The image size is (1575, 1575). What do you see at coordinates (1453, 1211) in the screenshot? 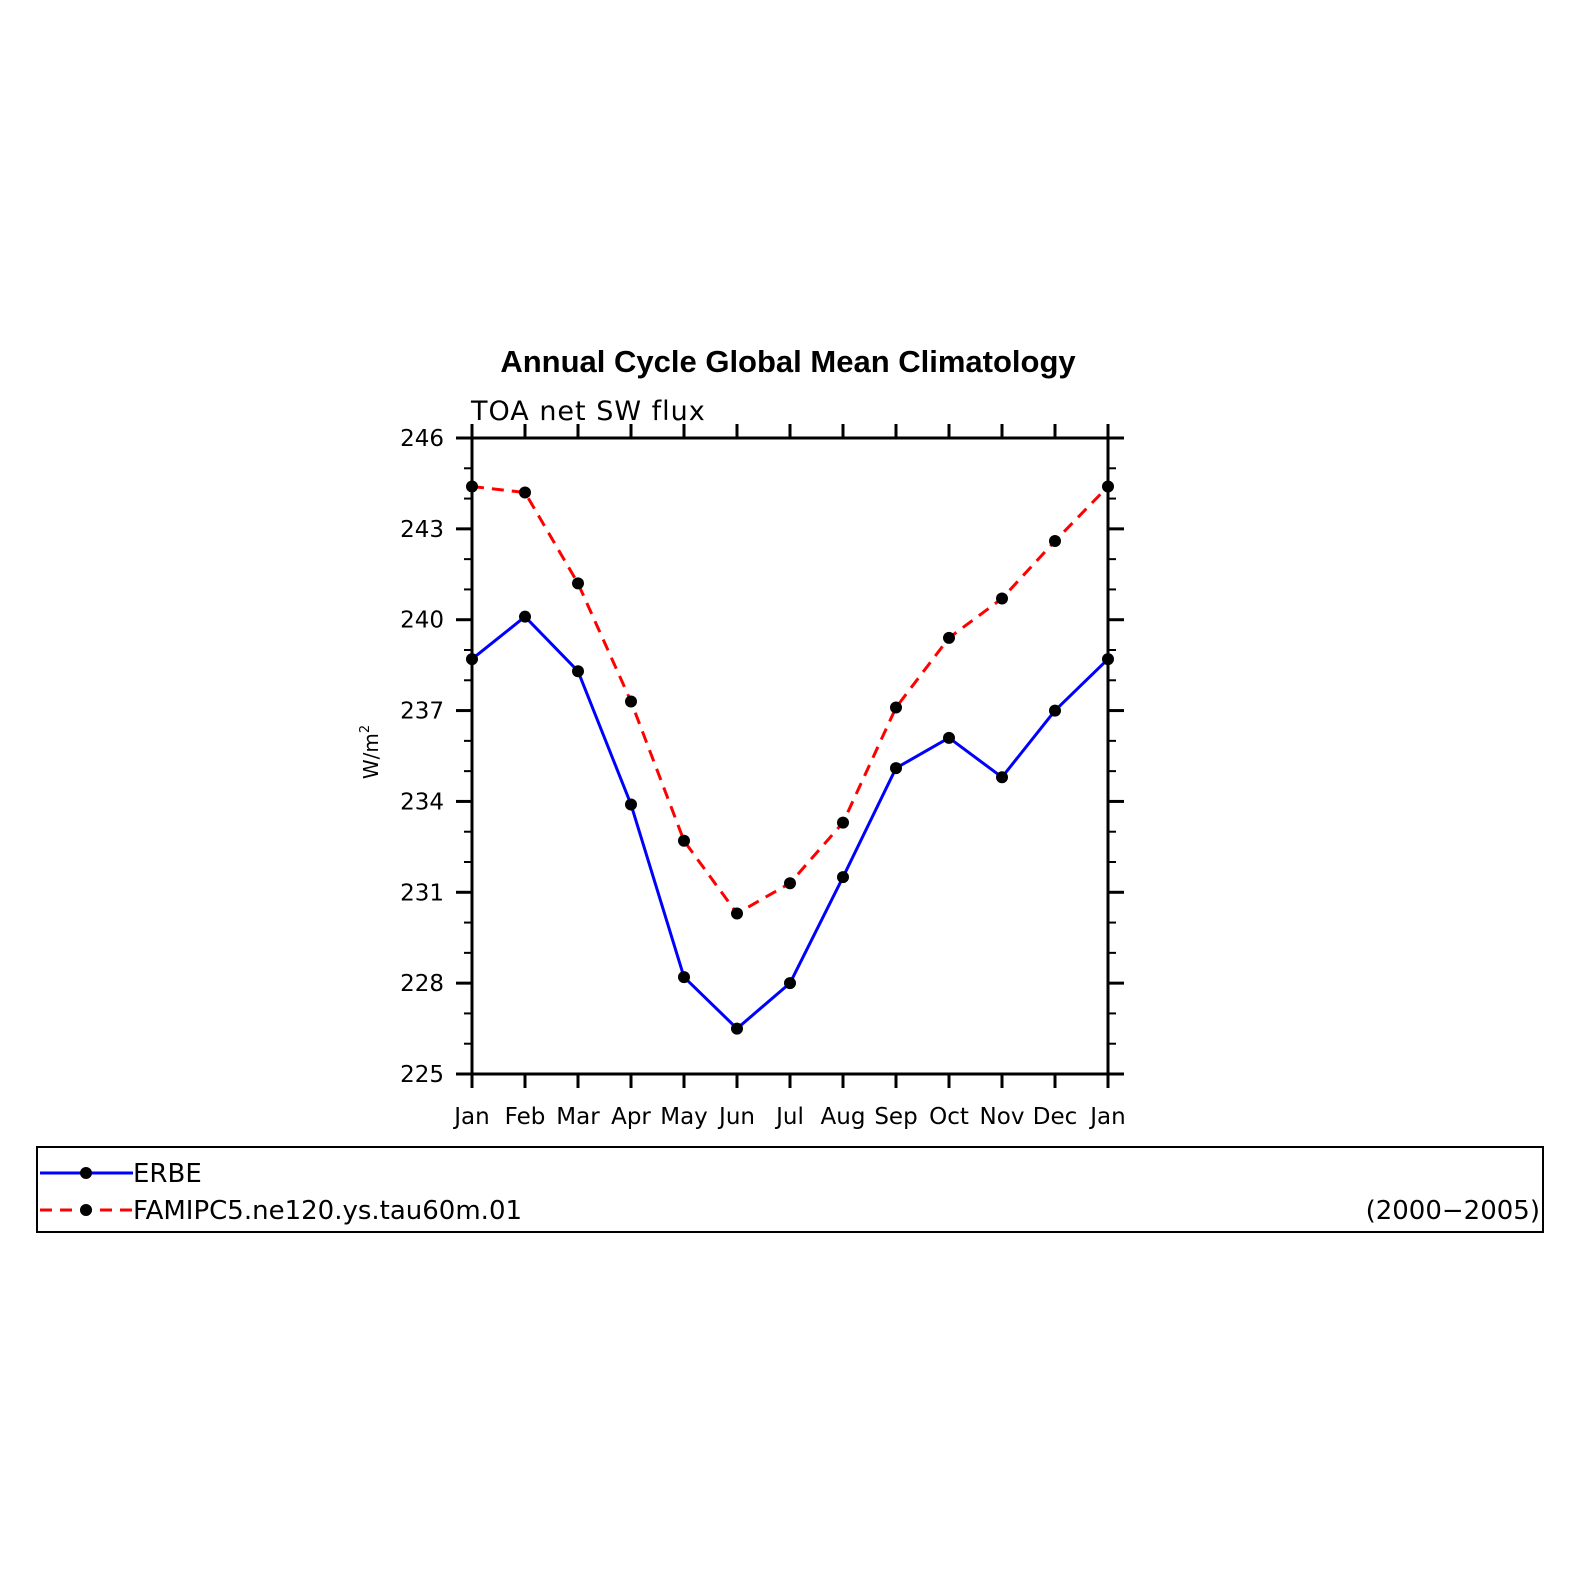
I see `legend-date-range: (2000−2005)` at bounding box center [1453, 1211].